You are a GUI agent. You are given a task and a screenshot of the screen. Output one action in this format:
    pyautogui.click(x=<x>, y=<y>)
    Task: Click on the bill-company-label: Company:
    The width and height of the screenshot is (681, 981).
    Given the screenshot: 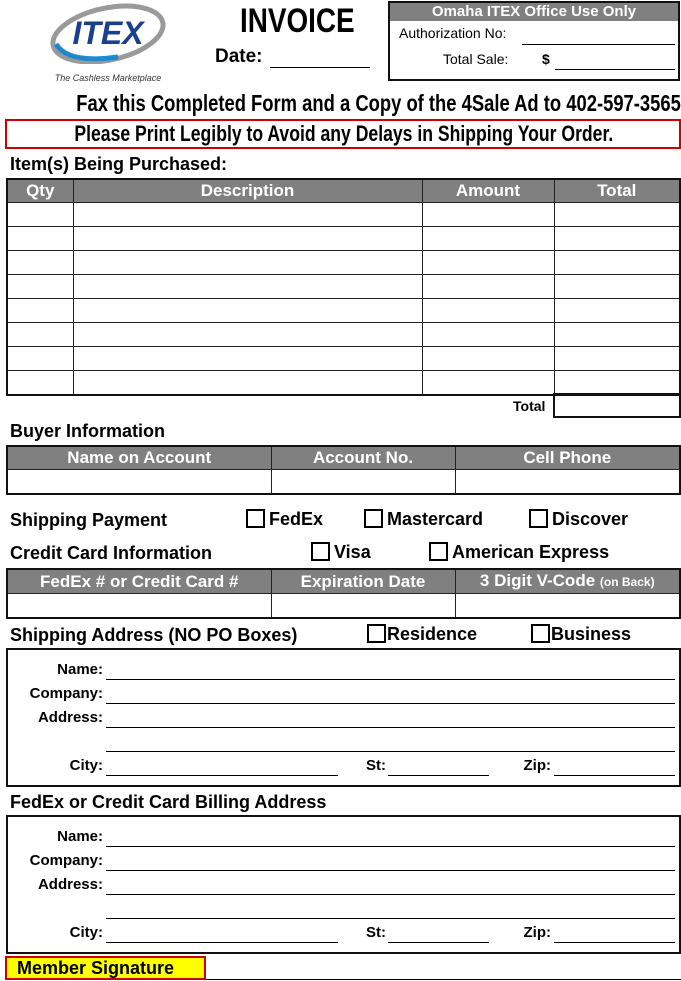 What is the action you would take?
    pyautogui.click(x=66, y=860)
    